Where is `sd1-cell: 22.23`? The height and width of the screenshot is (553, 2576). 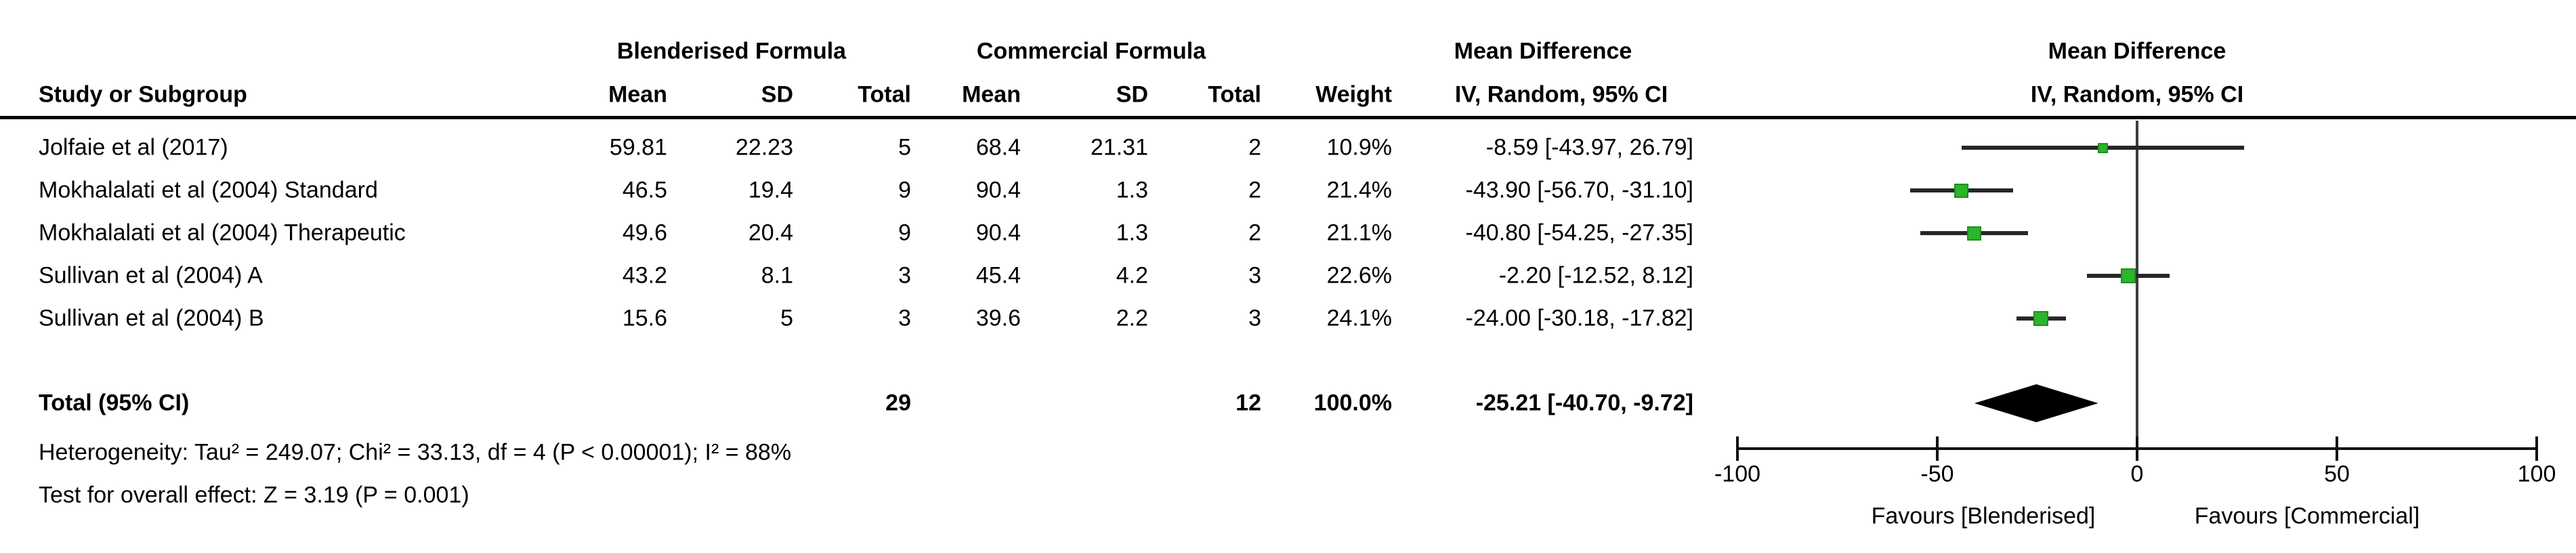
sd1-cell: 22.23 is located at coordinates (764, 148).